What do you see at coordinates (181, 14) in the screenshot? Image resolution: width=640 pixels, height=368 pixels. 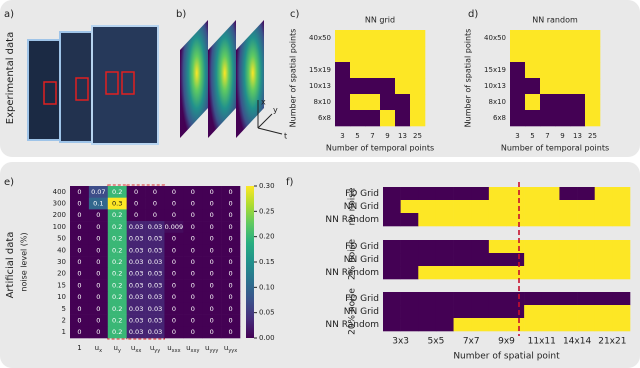 I see `panel-label: b)` at bounding box center [181, 14].